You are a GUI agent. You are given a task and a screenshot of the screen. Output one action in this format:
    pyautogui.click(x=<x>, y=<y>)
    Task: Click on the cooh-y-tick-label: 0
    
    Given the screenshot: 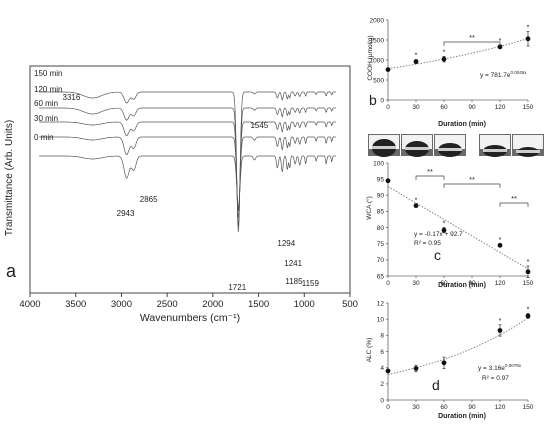 What is the action you would take?
    pyautogui.click(x=382, y=100)
    